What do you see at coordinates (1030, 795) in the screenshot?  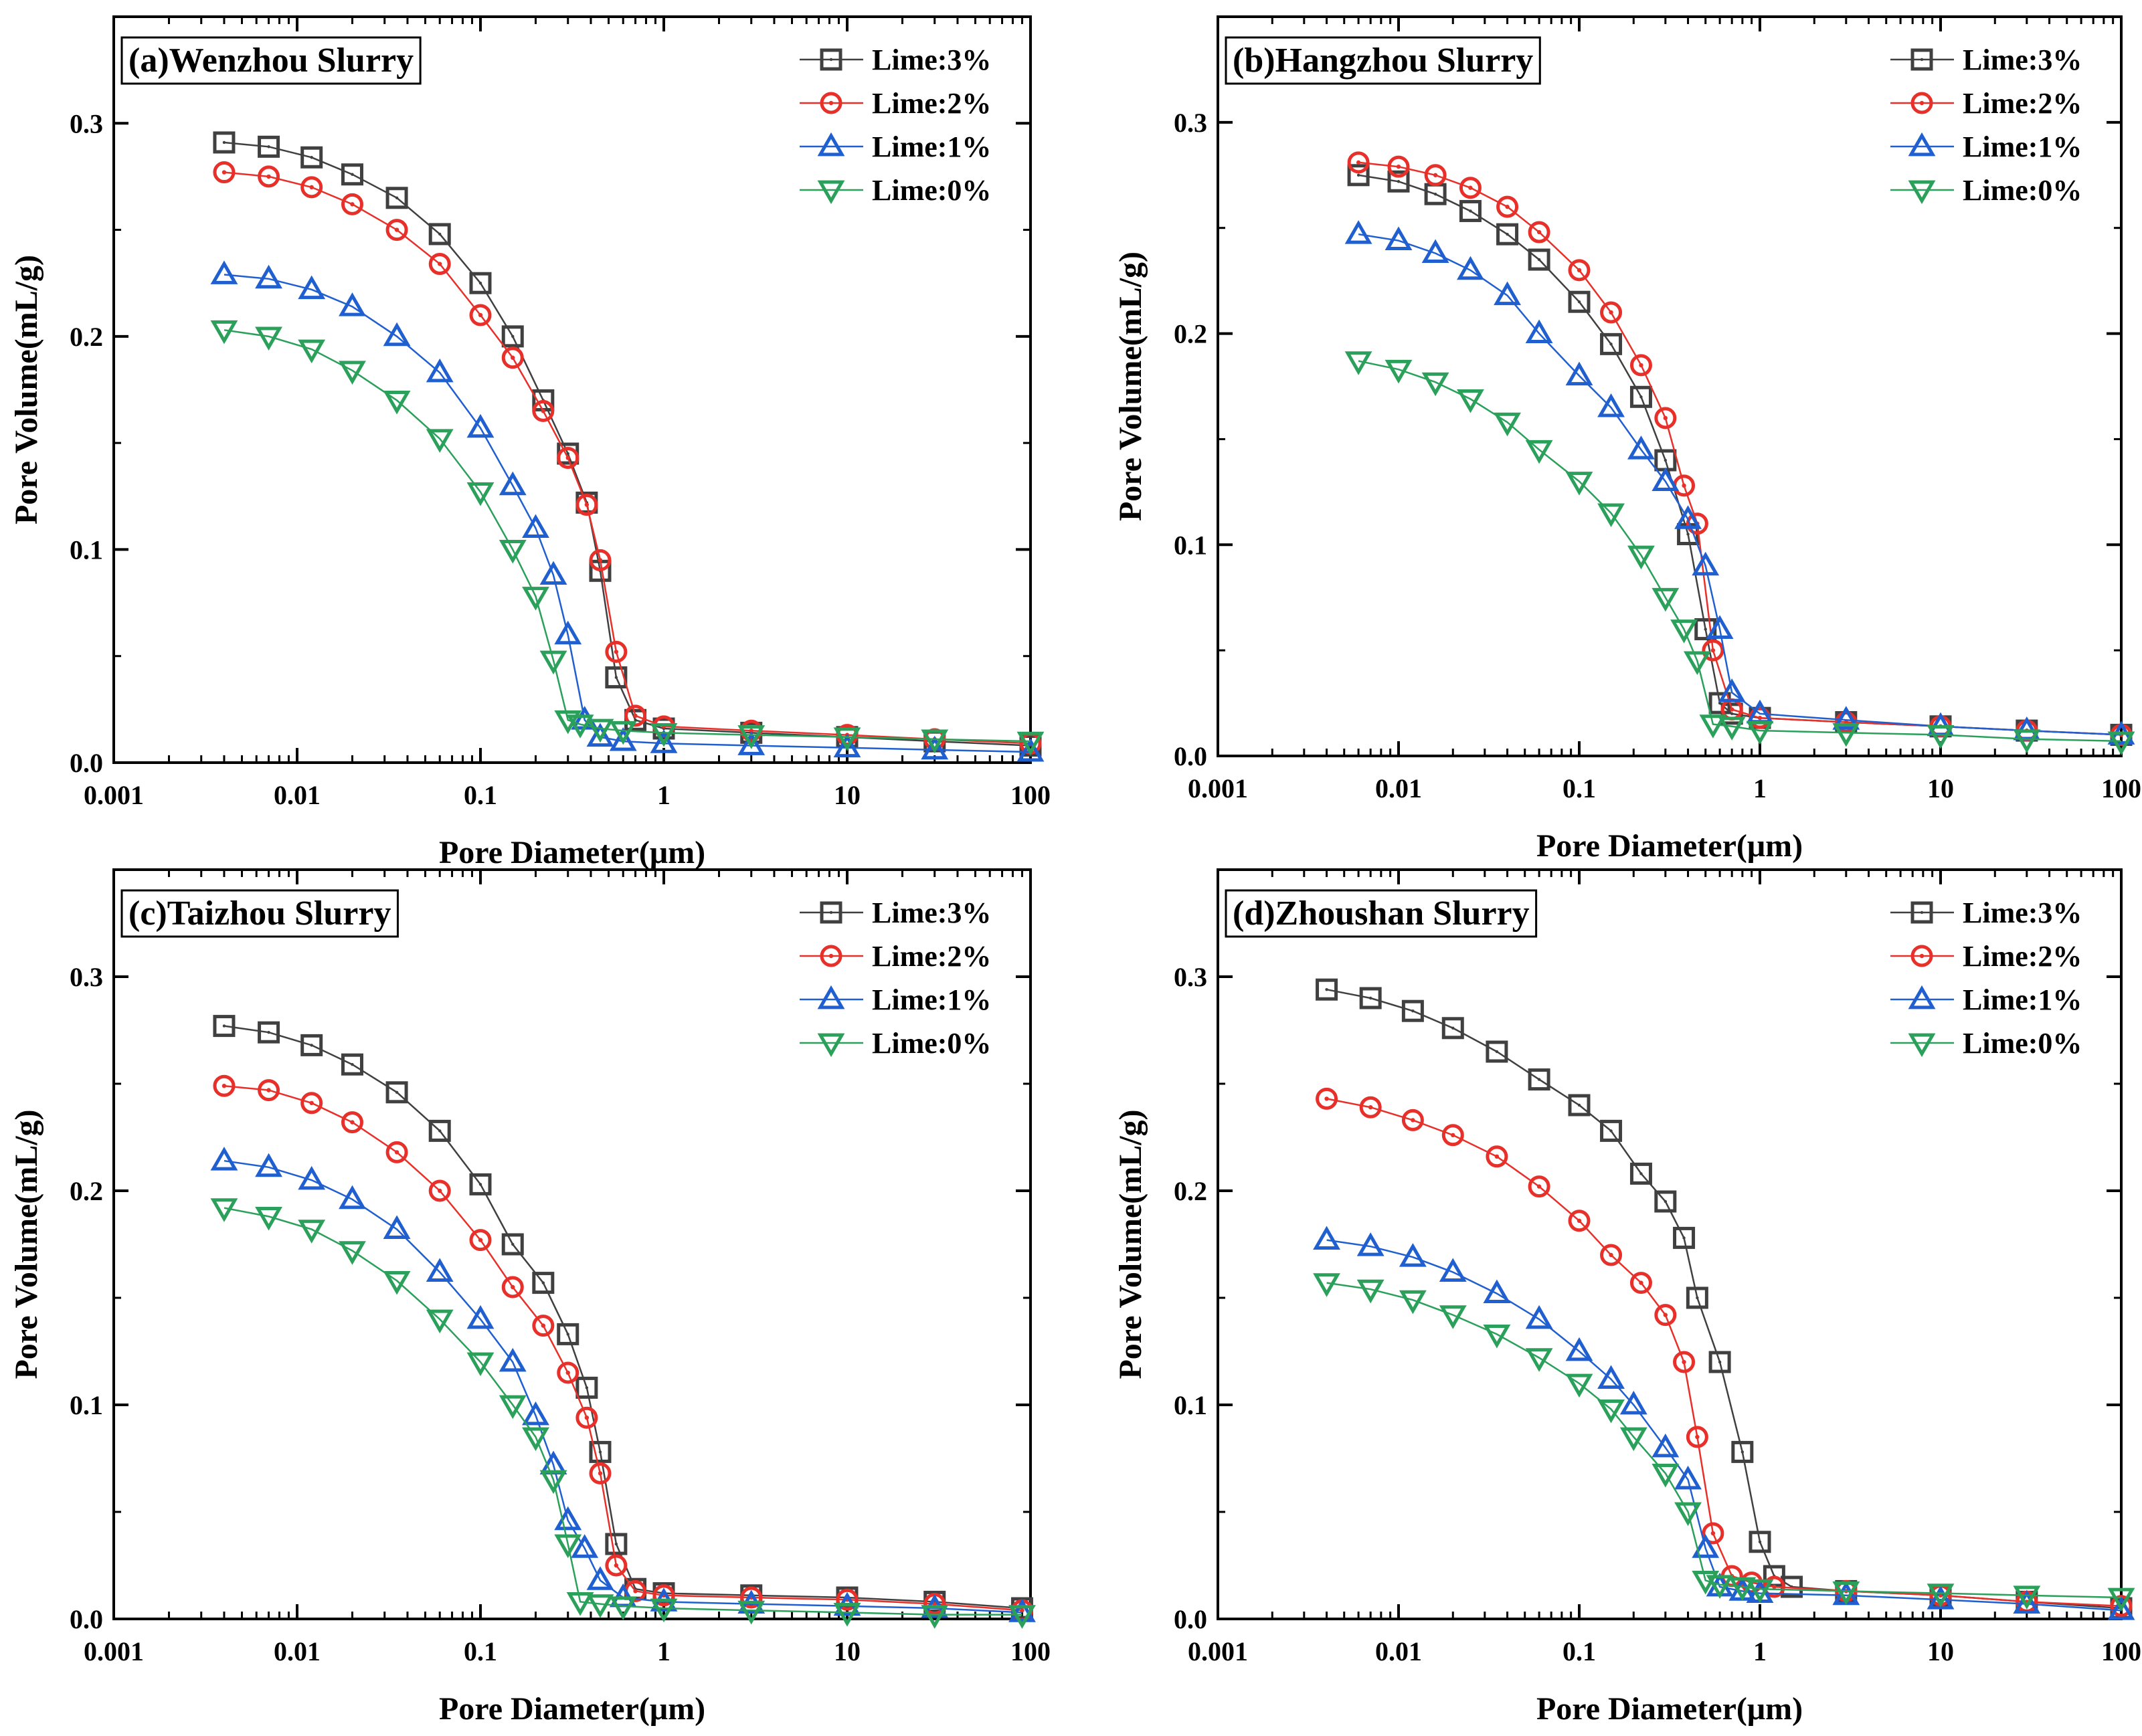 I see `x-tick-label: 100` at bounding box center [1030, 795].